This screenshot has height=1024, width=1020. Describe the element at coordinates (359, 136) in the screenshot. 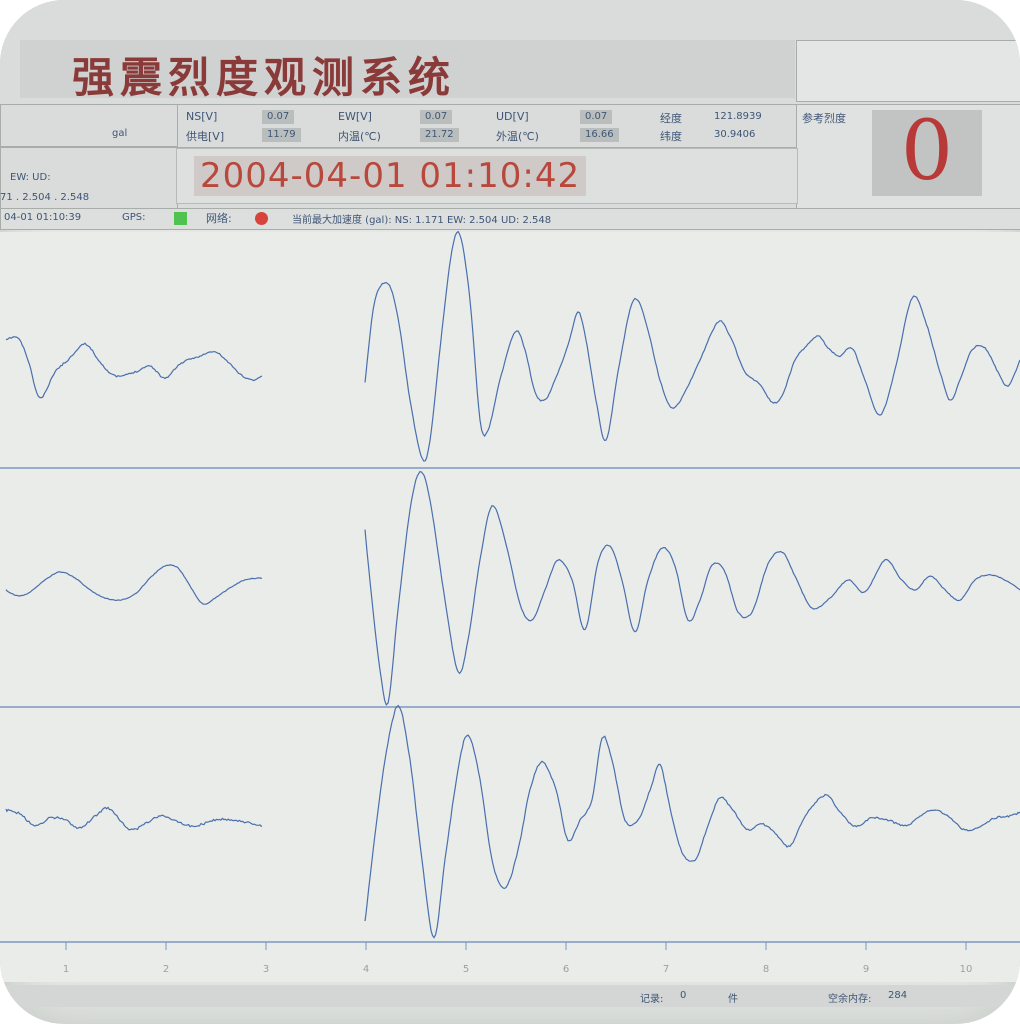

I see `inner-temp-label: 内温(℃)` at that location.